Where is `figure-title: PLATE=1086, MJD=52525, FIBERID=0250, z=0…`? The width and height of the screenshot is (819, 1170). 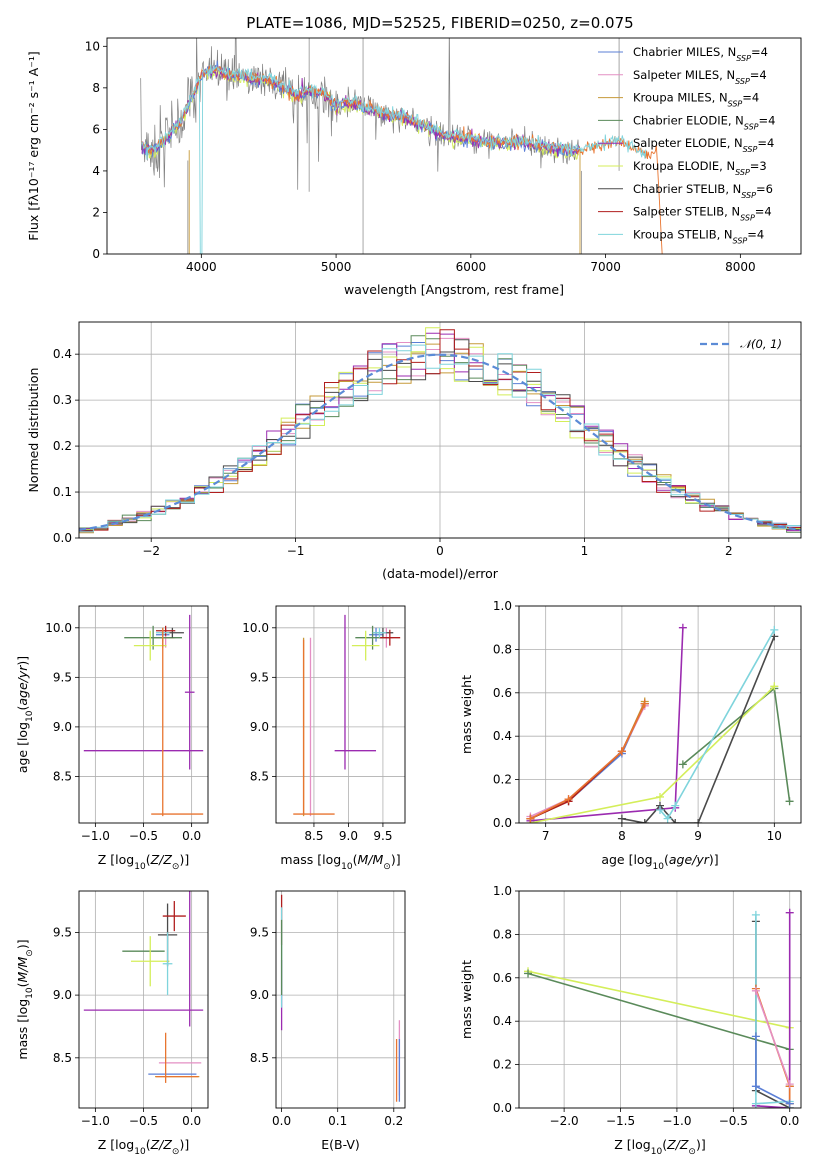 figure-title: PLATE=1086, MJD=52525, FIBERID=0250, z=0… is located at coordinates (439, 23).